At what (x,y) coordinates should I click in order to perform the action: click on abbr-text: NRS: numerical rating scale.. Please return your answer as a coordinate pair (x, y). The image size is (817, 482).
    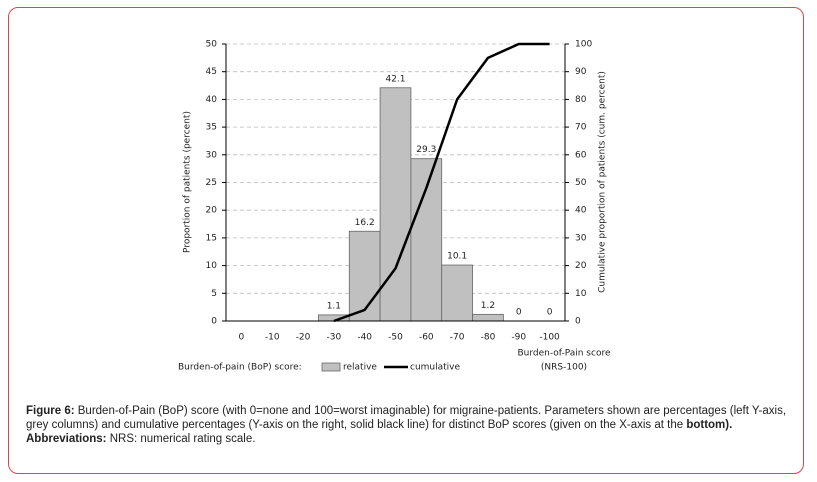
    Looking at the image, I should click on (182, 439).